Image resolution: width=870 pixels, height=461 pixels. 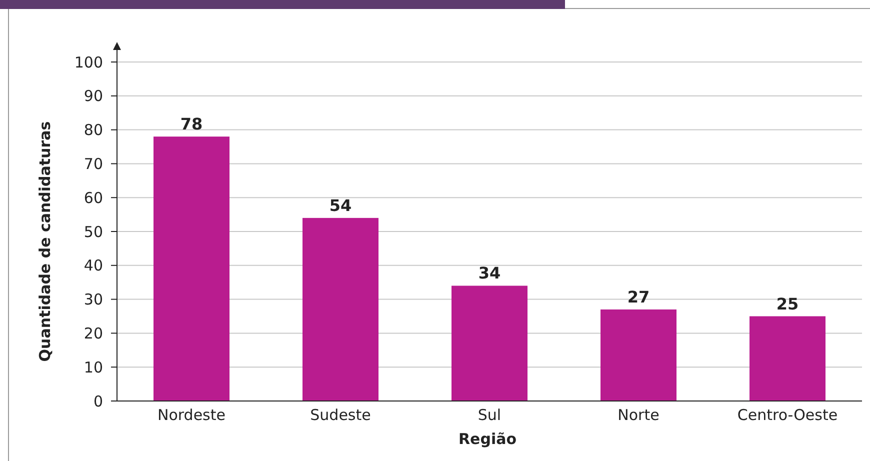 I want to click on y-tick-label: 80, so click(x=93, y=130).